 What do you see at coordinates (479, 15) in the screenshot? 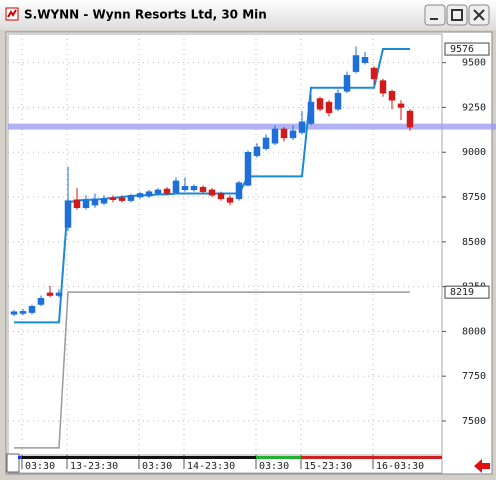
I see `close-glyph` at bounding box center [479, 15].